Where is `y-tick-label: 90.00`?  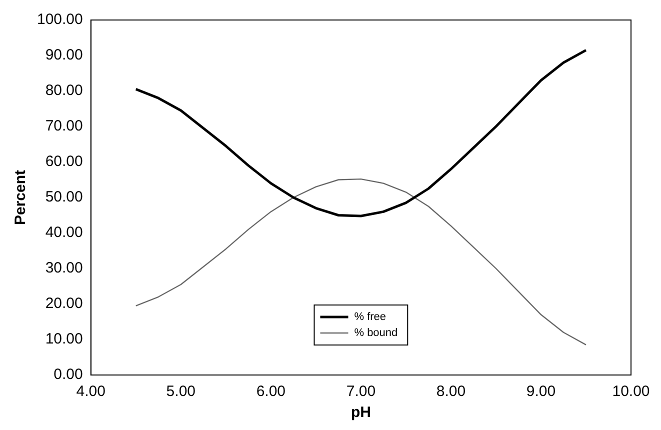 y-tick-label: 90.00 is located at coordinates (64, 55).